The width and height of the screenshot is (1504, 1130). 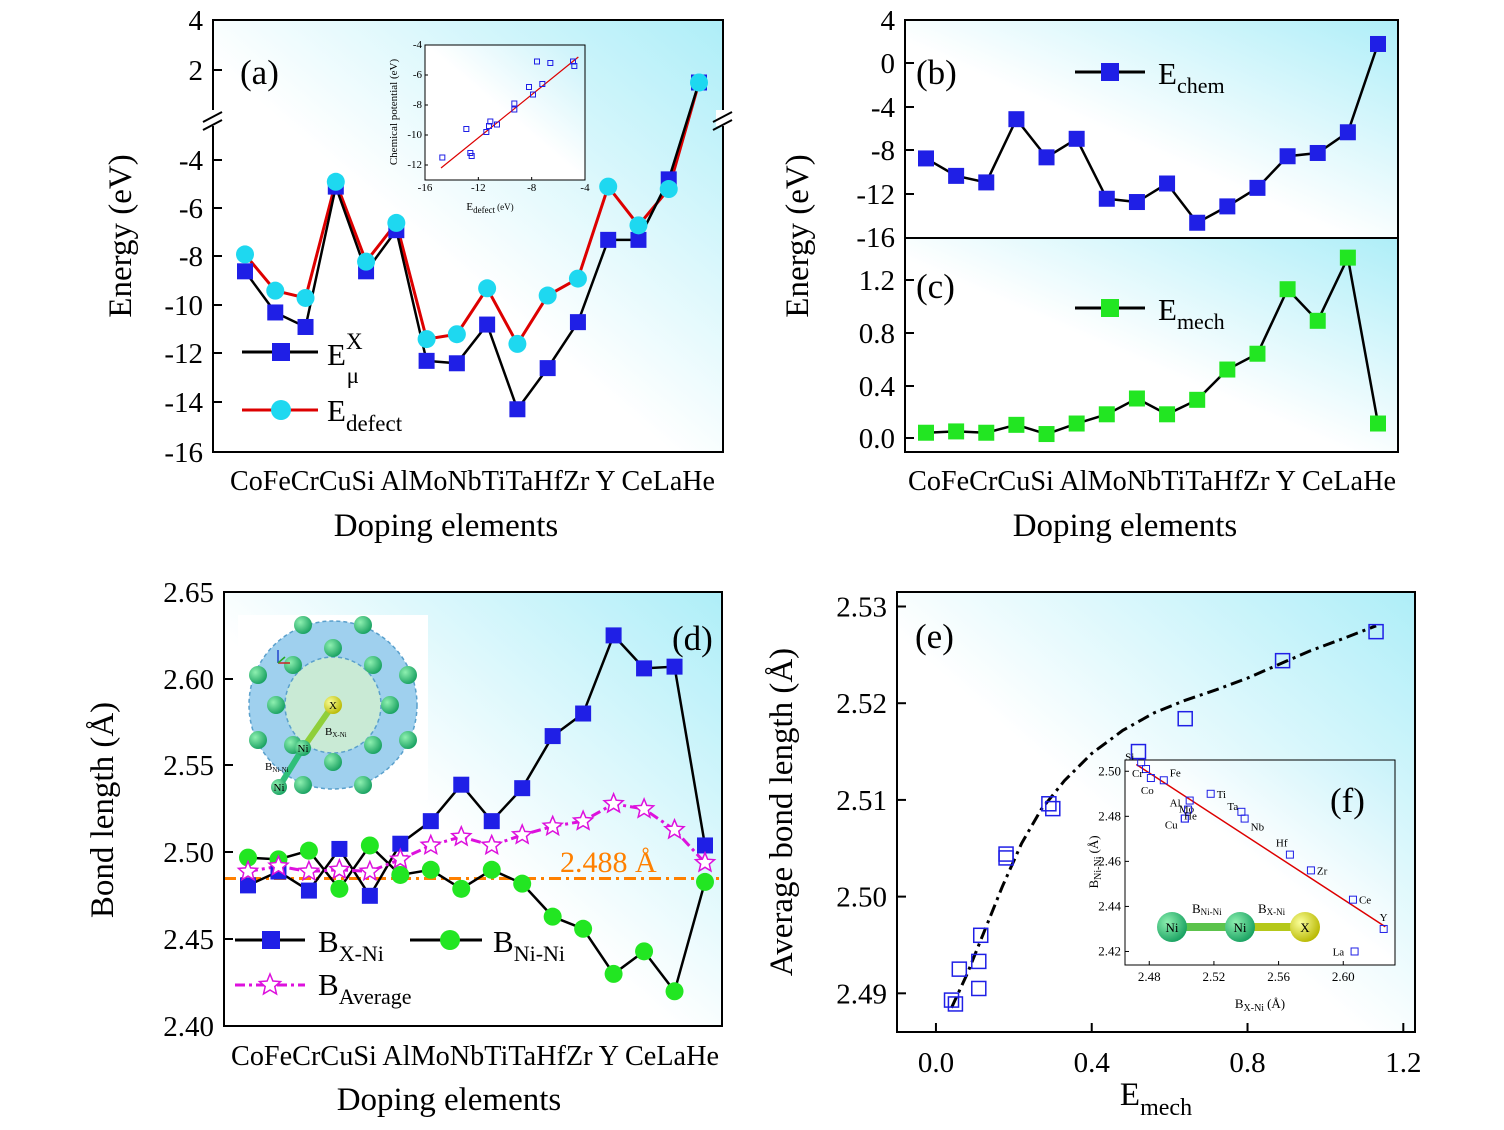 What do you see at coordinates (1258, 828) in the screenshot?
I see `inset-point-label: Nb` at bounding box center [1258, 828].